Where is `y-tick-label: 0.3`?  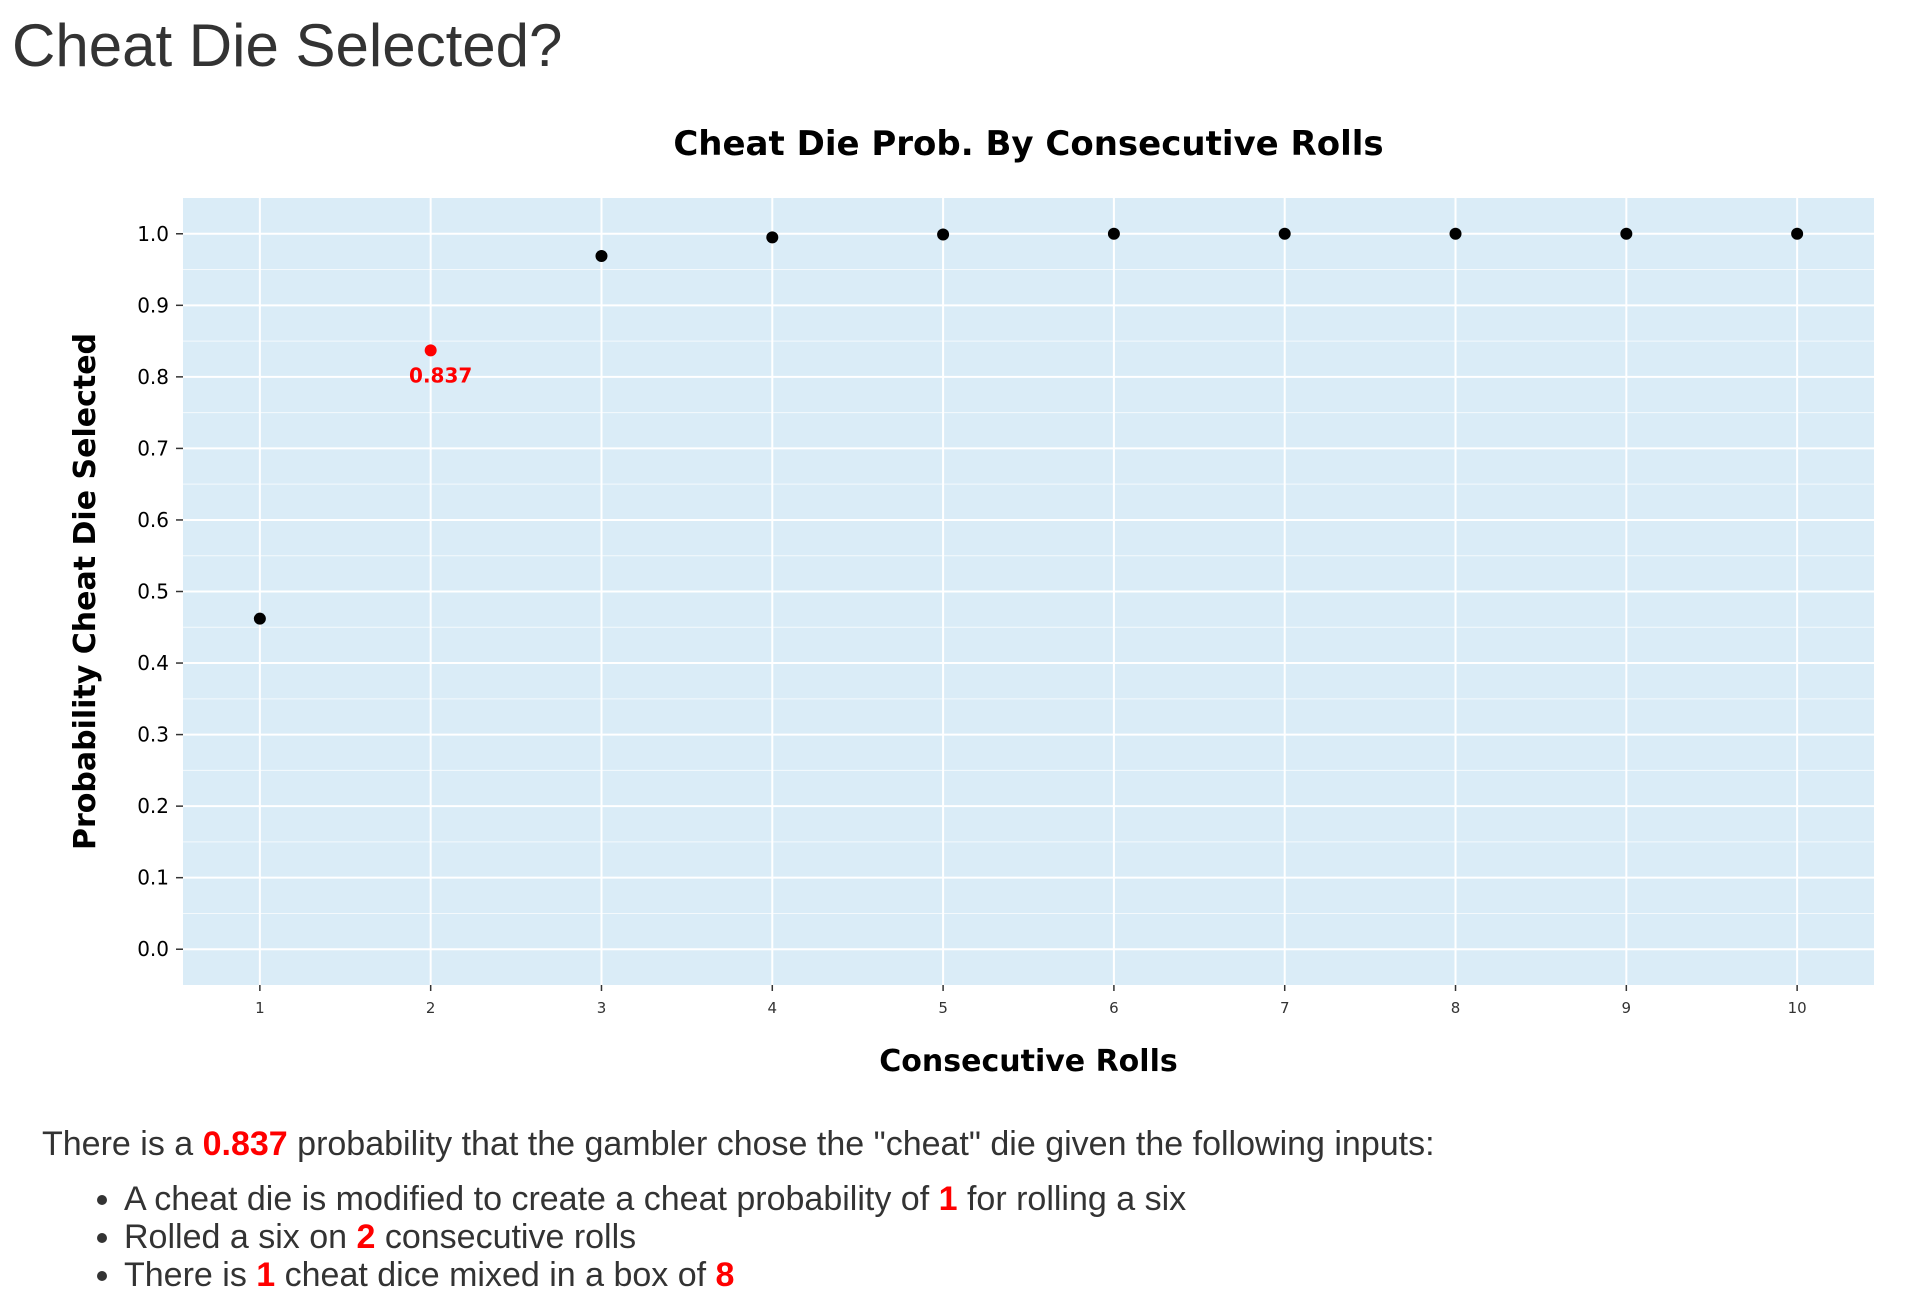
y-tick-label: 0.3 is located at coordinates (153, 735).